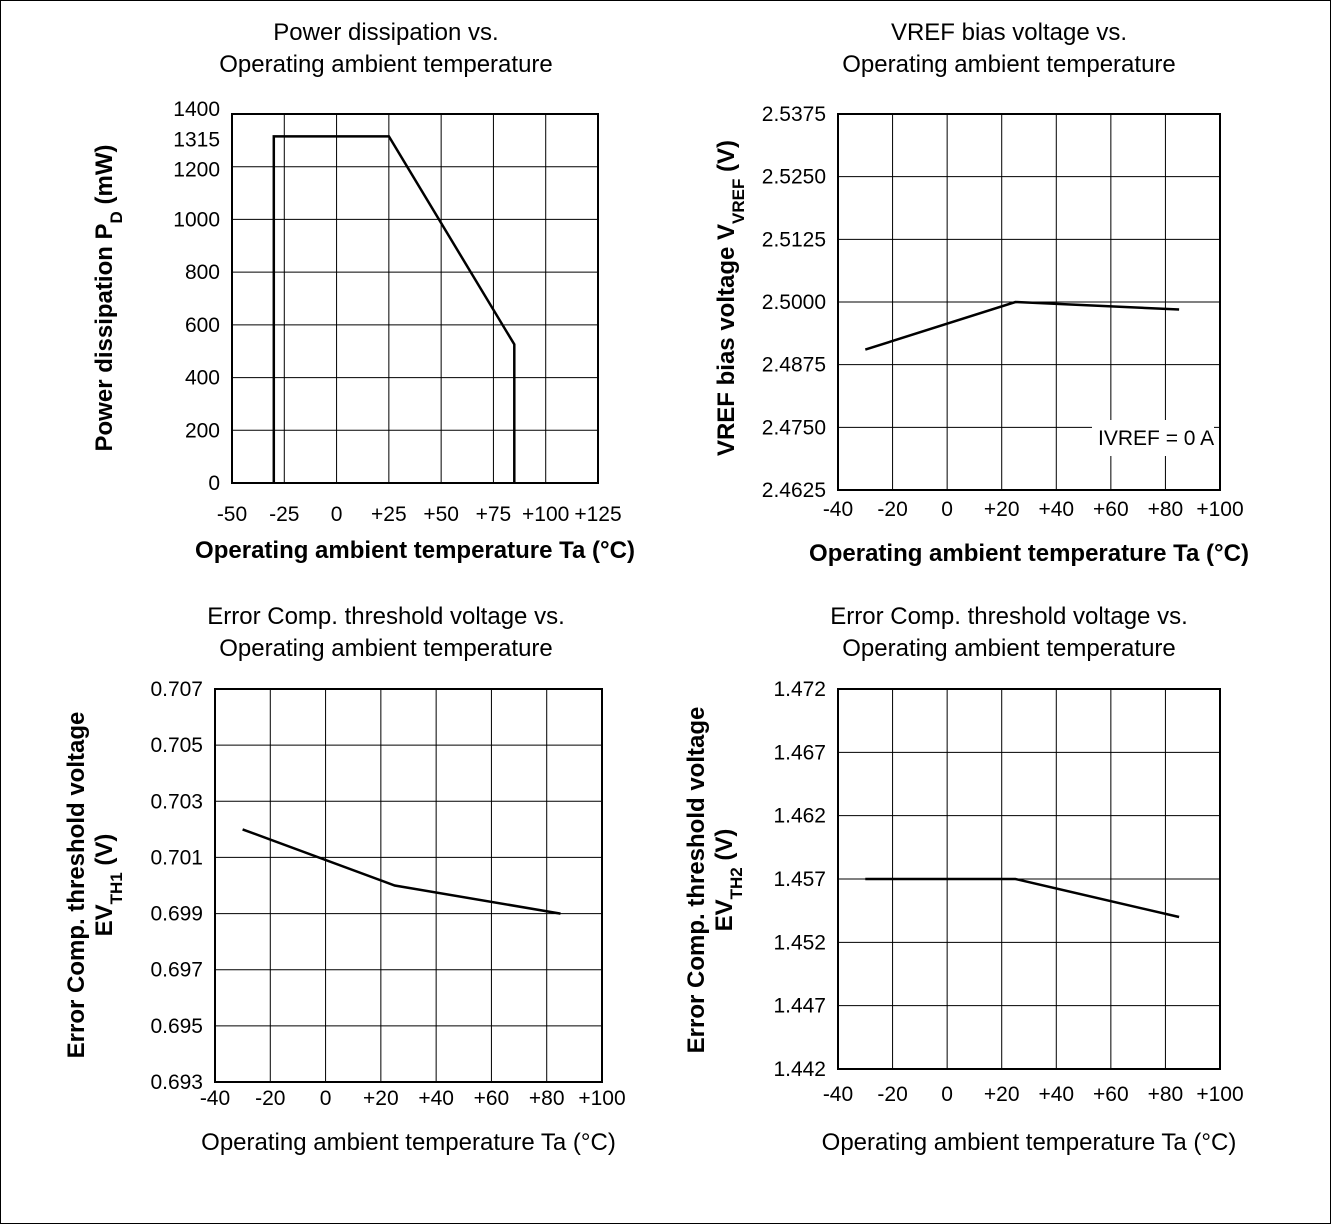 This screenshot has width=1331, height=1224. I want to click on chart-title-line: Error Comp. threshold voltage vs., so click(385, 616).